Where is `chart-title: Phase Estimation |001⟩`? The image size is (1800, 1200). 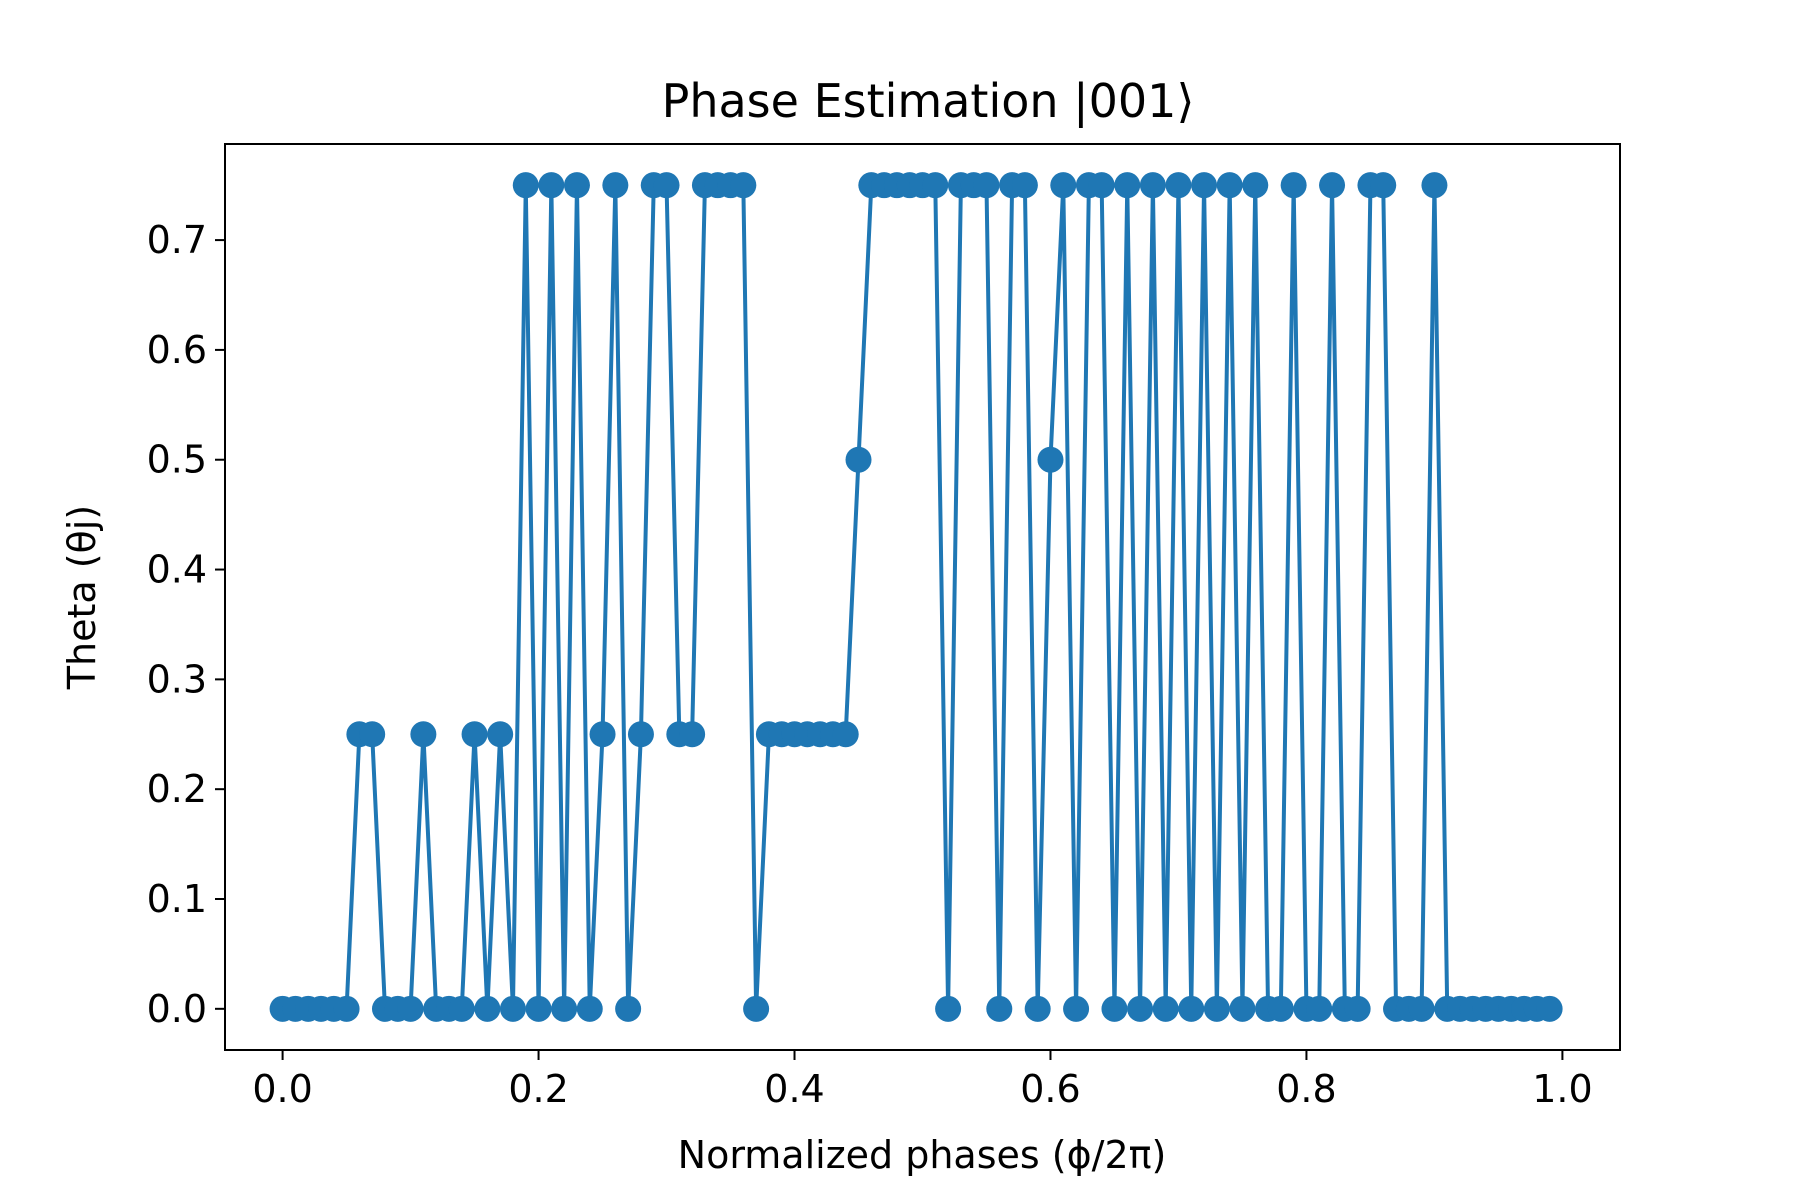
chart-title: Phase Estimation |001⟩ is located at coordinates (928, 101).